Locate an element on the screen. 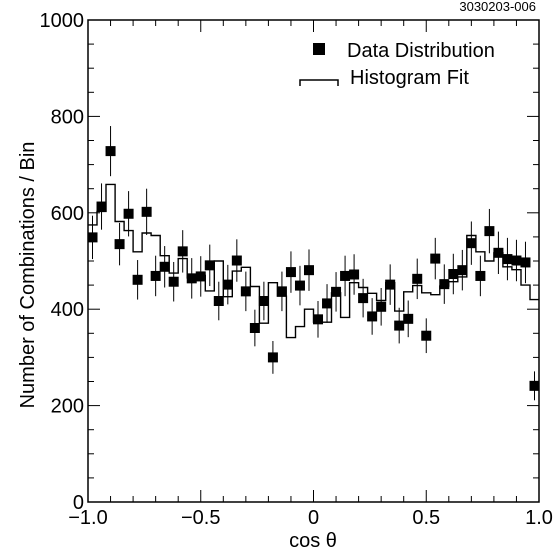 This screenshot has height=557, width=554. legend-marker-data is located at coordinates (319, 49).